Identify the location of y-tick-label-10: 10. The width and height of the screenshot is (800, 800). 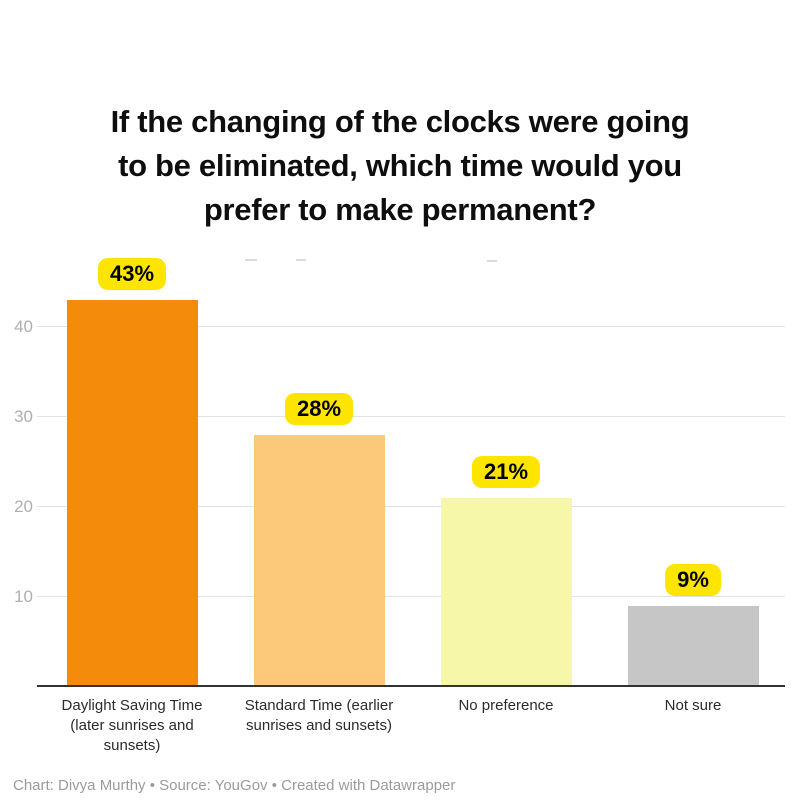
(23, 596).